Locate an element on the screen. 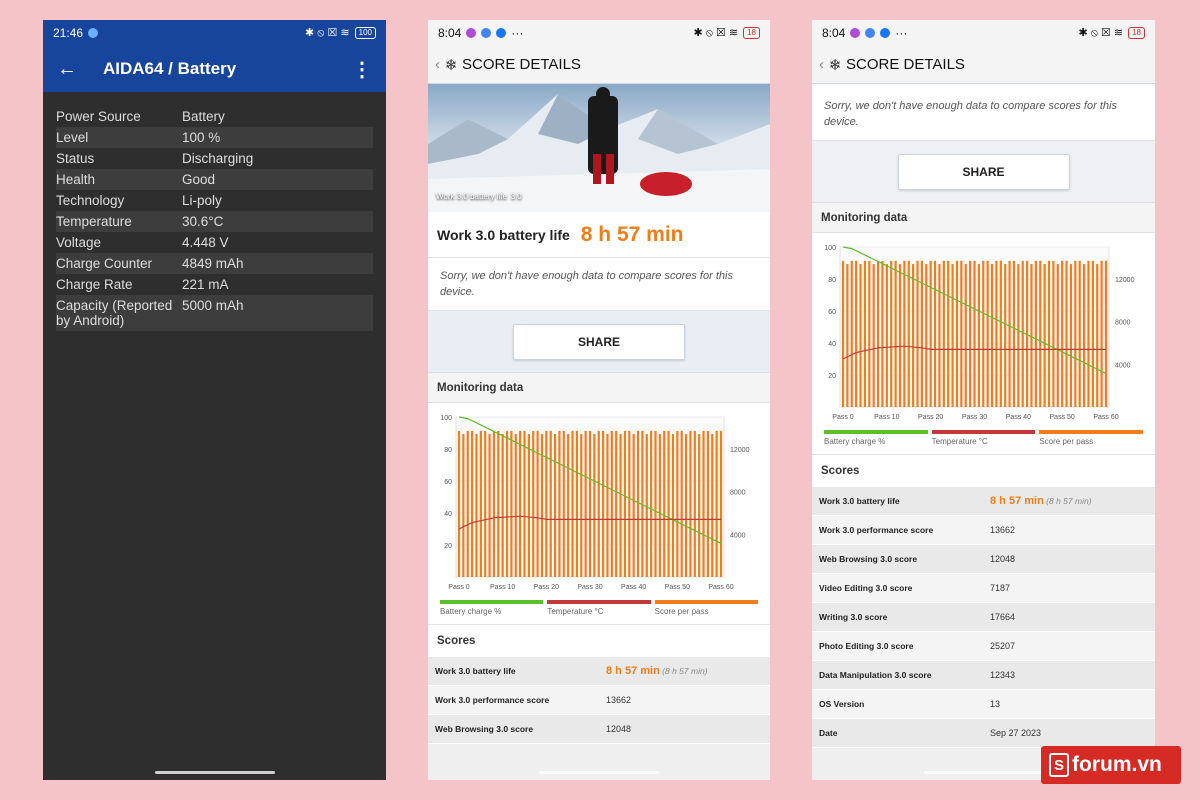  battery-icon: 18 is located at coordinates (751, 33).